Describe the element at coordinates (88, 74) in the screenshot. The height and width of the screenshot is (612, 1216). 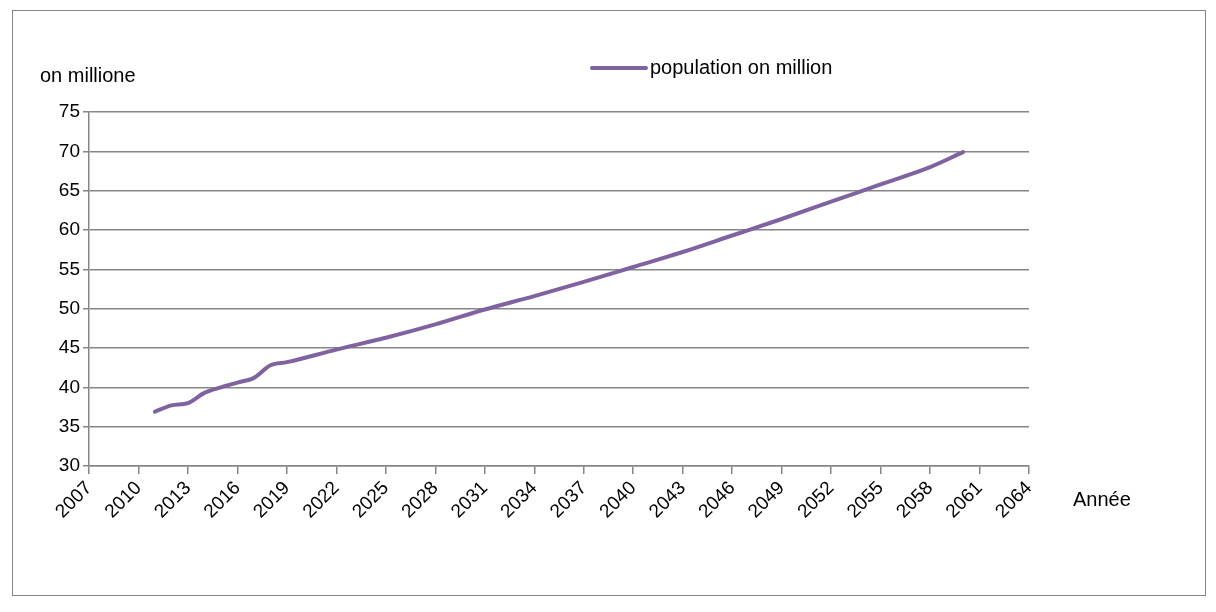
I see `y-axis-title: on millione` at that location.